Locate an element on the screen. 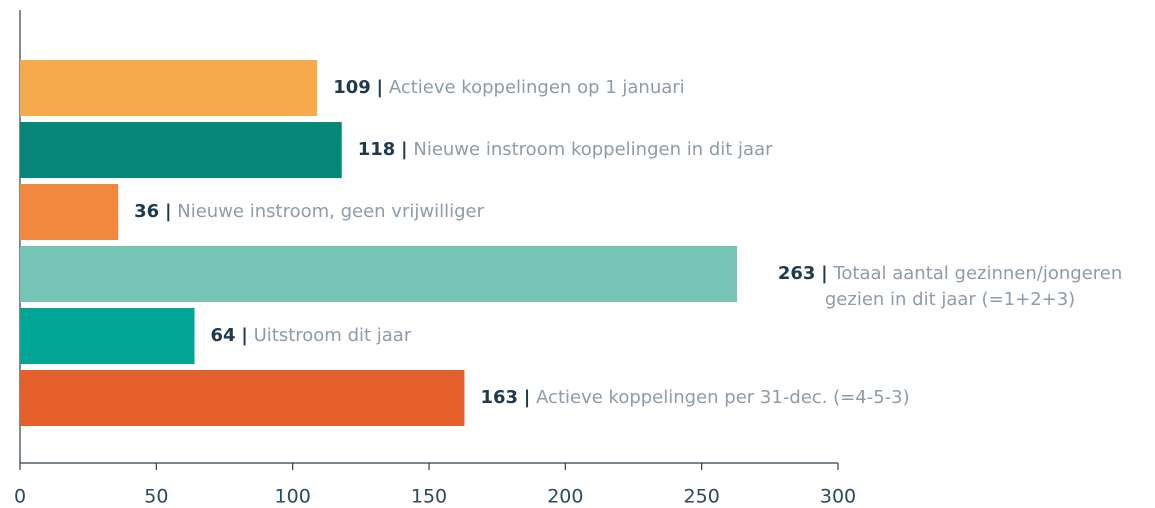 The height and width of the screenshot is (508, 1155). x-tick-label: 50 is located at coordinates (156, 497).